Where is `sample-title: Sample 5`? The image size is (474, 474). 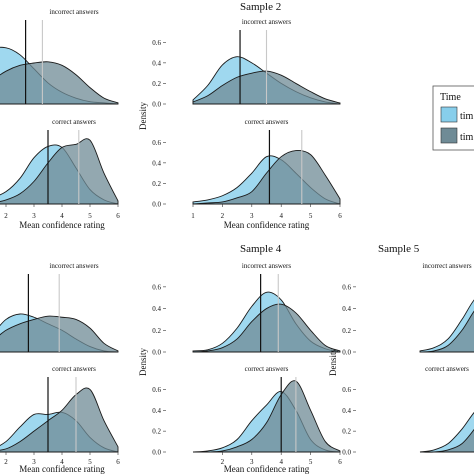
sample-title: Sample 5 is located at coordinates (399, 249).